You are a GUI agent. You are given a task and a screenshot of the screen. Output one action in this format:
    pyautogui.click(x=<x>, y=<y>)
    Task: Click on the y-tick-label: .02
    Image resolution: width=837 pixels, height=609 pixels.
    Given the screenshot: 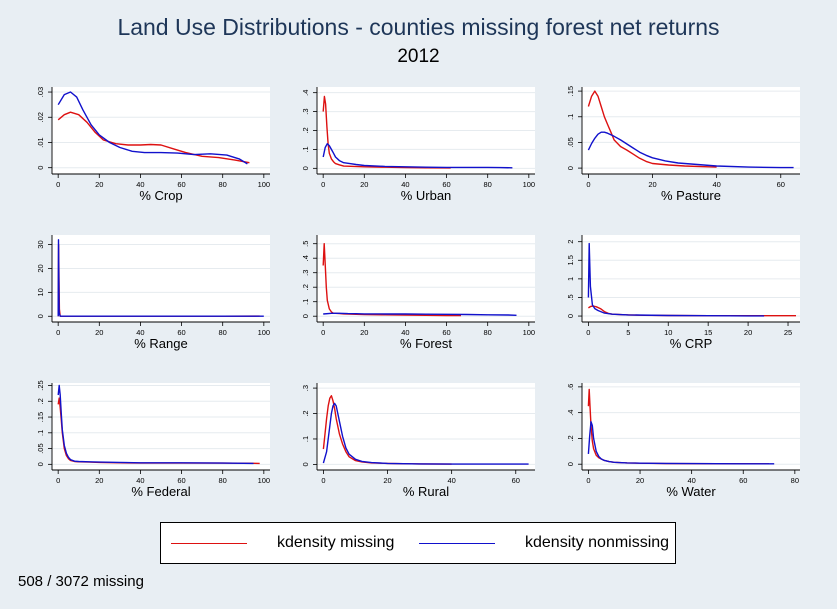 What is the action you would take?
    pyautogui.click(x=40, y=117)
    